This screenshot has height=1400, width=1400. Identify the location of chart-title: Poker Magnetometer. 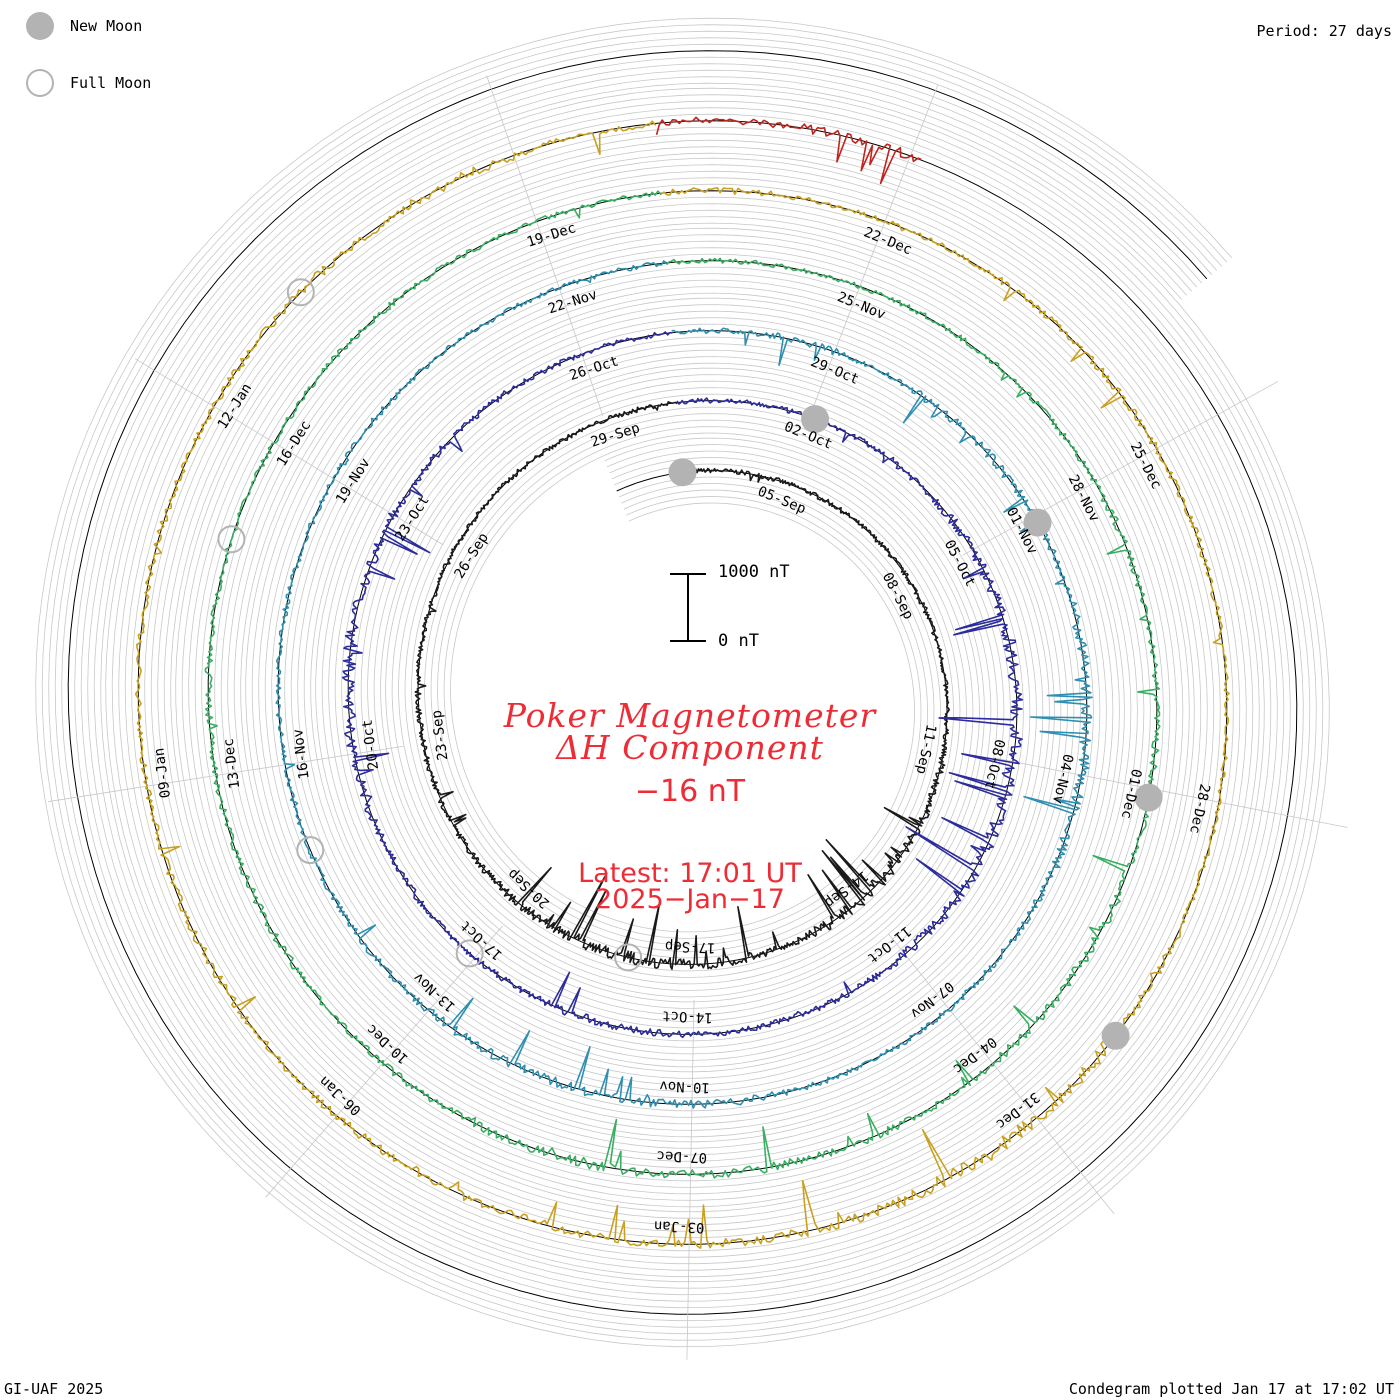
(690, 715).